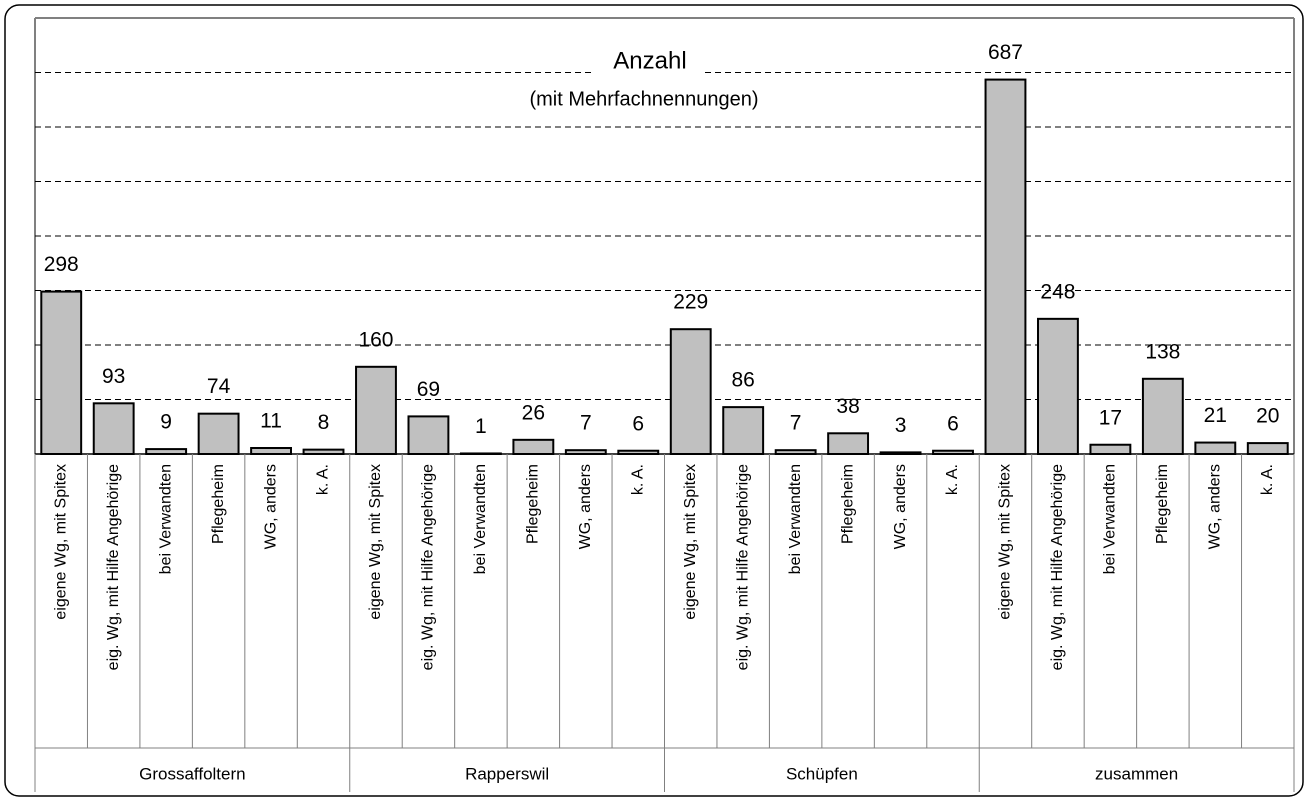 Image resolution: width=1308 pixels, height=801 pixels. Describe the element at coordinates (375, 339) in the screenshot. I see `value-label: 160` at that location.